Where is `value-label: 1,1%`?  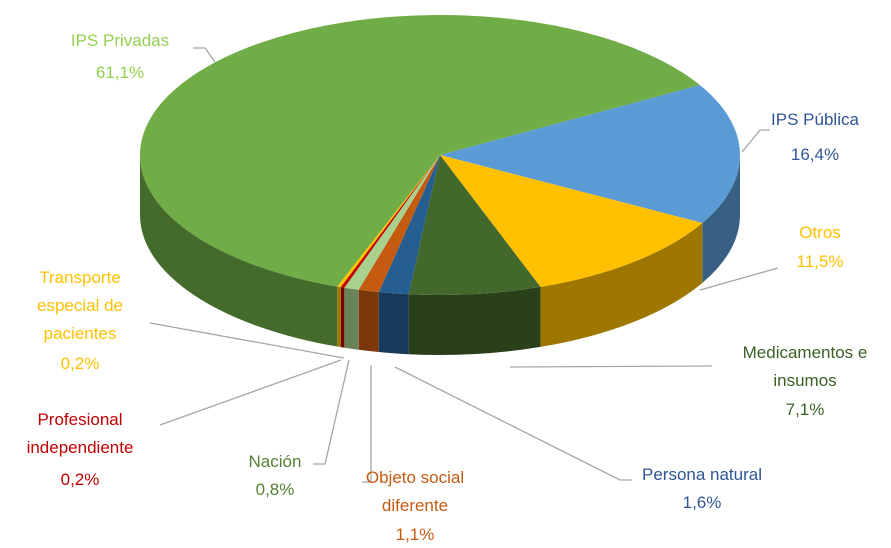
value-label: 1,1% is located at coordinates (415, 534).